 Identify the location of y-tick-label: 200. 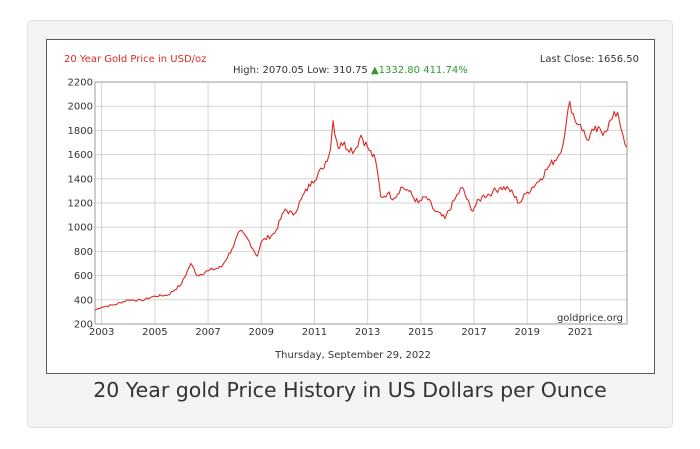
(83, 325).